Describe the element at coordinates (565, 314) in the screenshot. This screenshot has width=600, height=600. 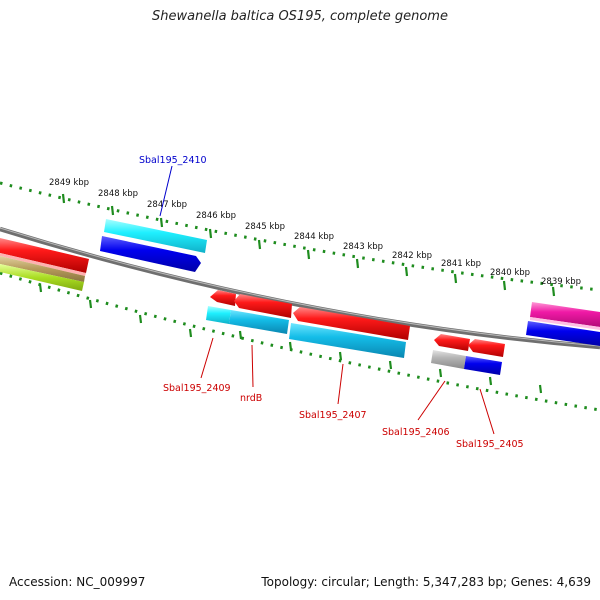
I see `gene-magenta-right` at that location.